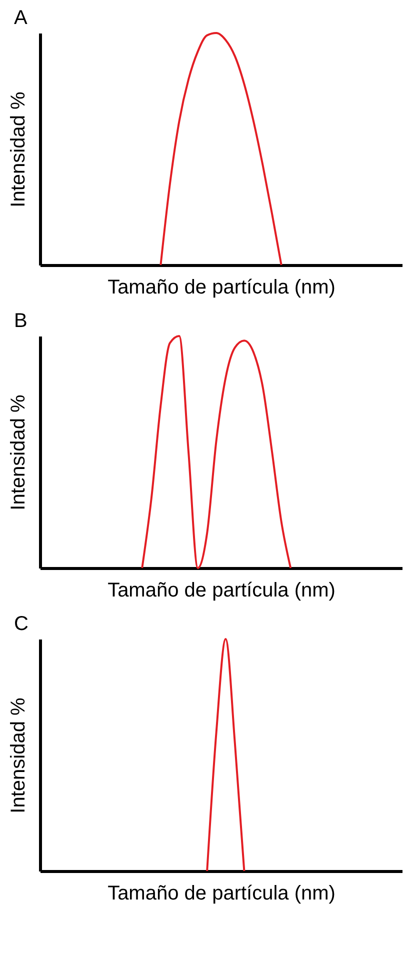 This screenshot has width=416, height=961. I want to click on chart-title: C, so click(21, 624).